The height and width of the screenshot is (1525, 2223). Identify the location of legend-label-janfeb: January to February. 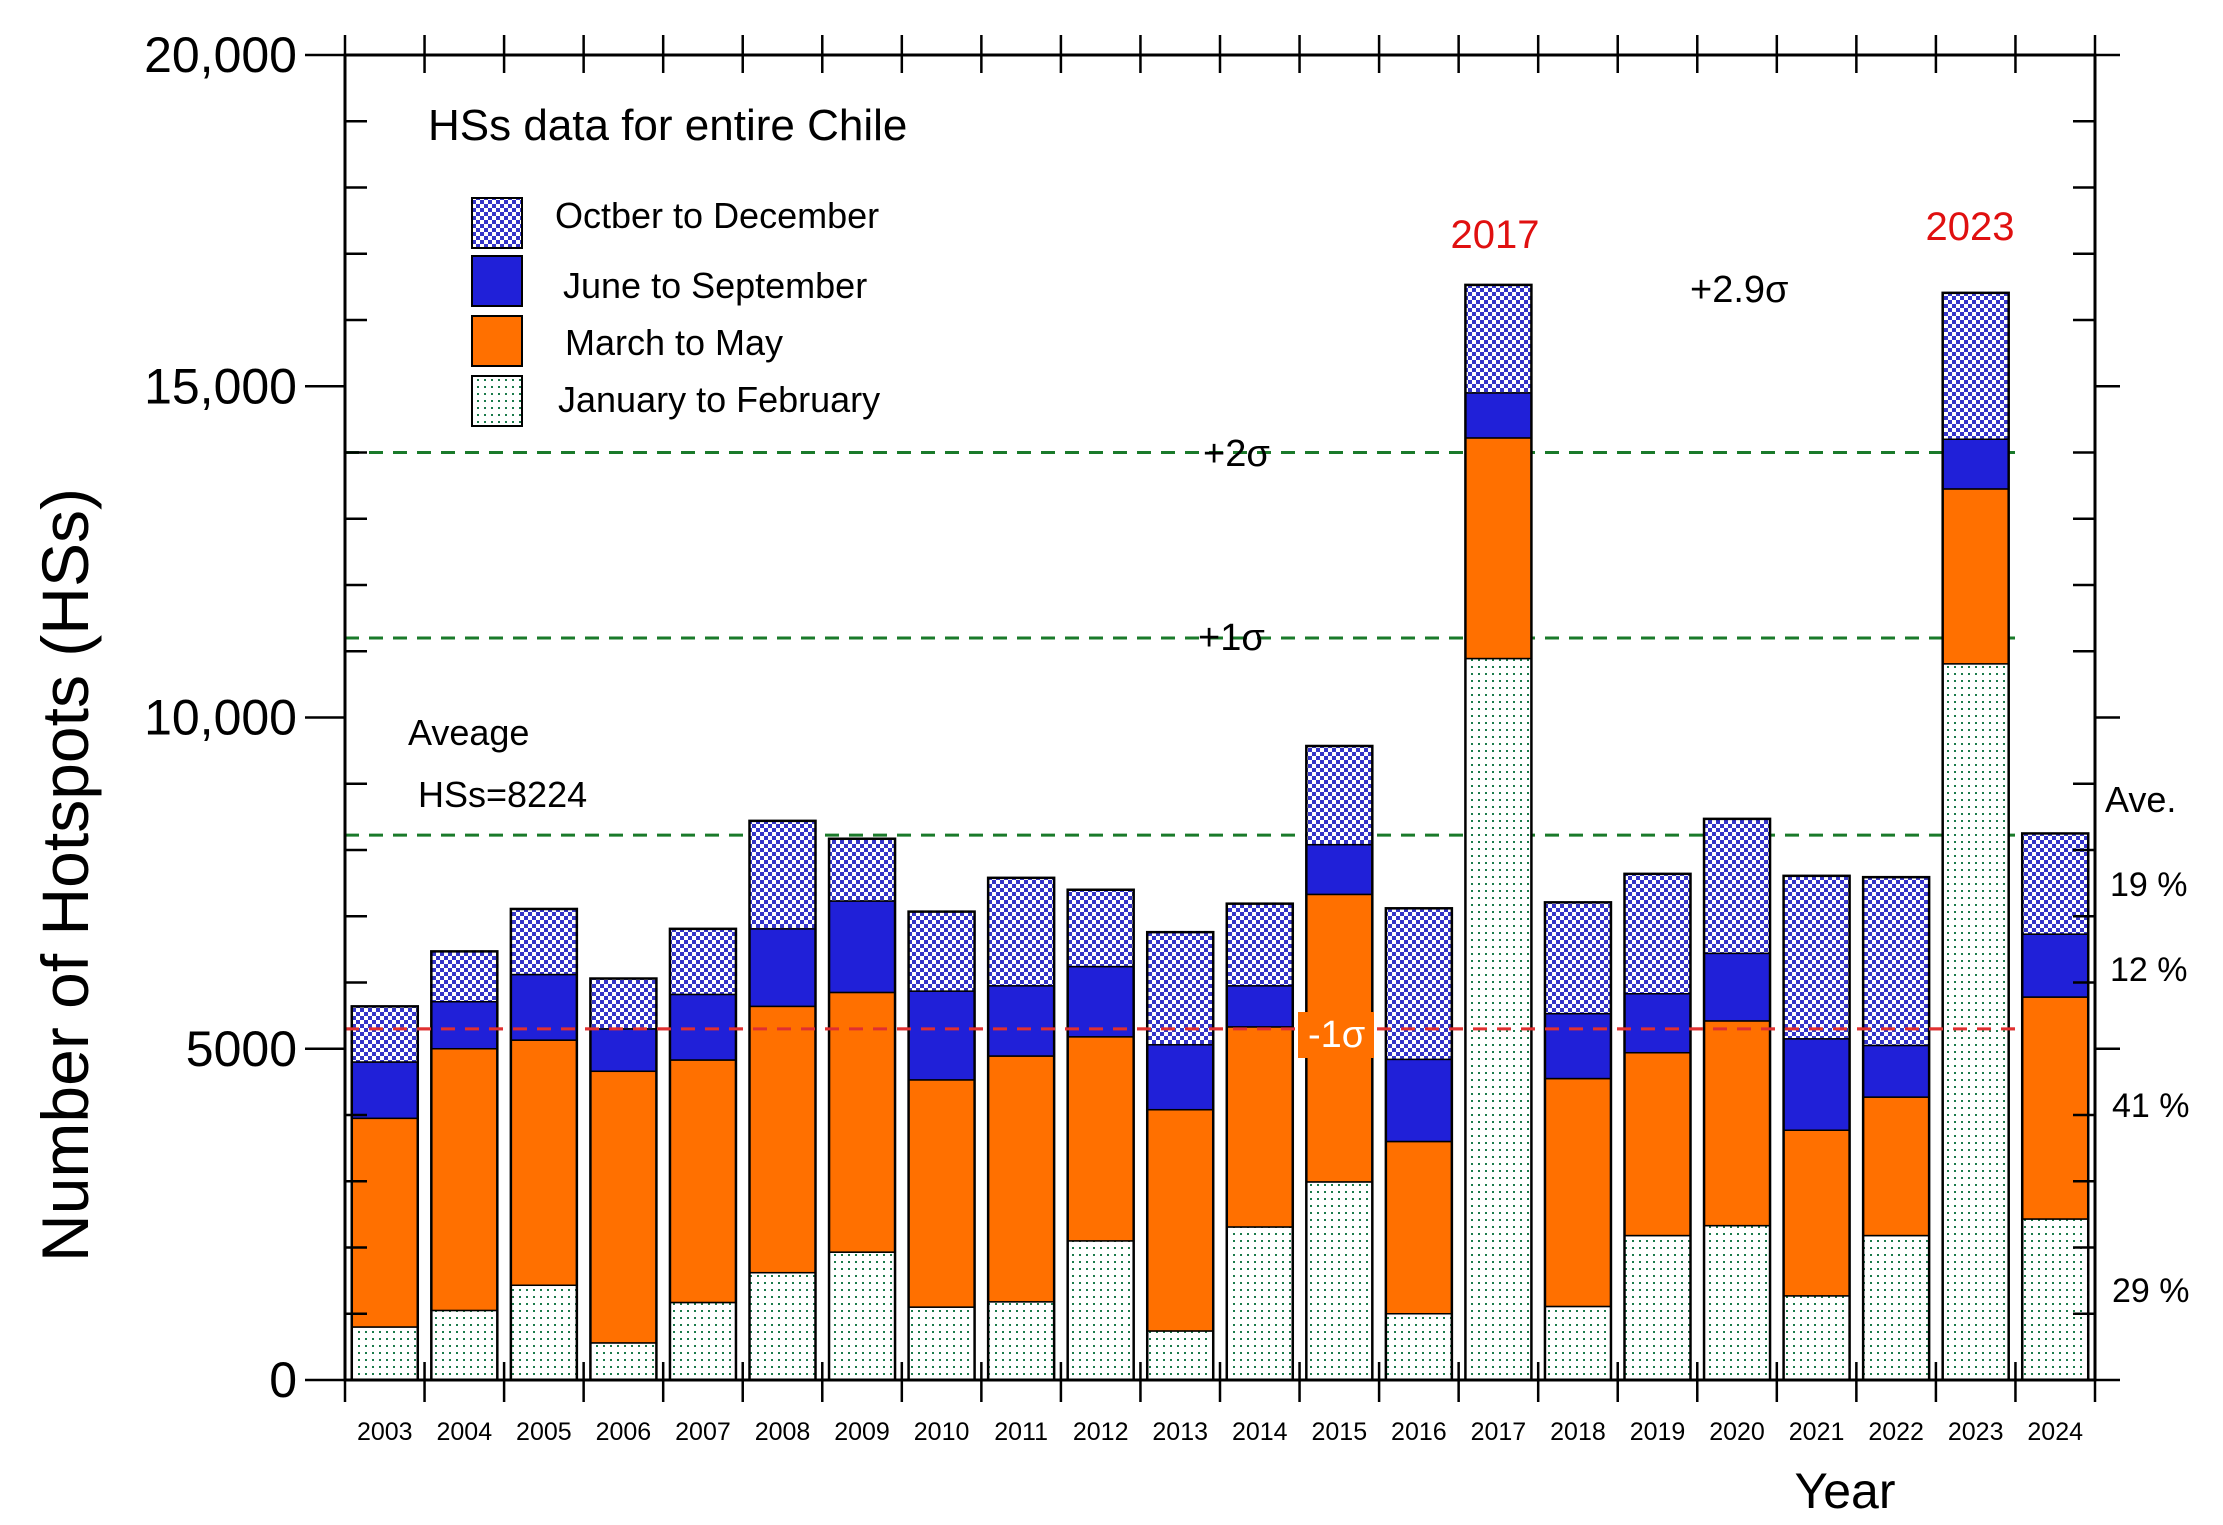
(719, 399).